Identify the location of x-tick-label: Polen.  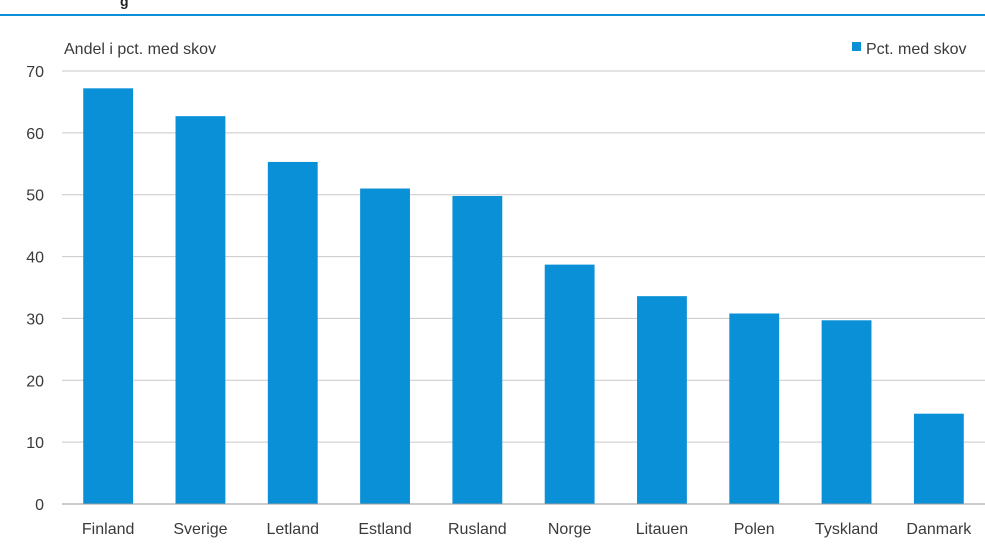
(754, 529).